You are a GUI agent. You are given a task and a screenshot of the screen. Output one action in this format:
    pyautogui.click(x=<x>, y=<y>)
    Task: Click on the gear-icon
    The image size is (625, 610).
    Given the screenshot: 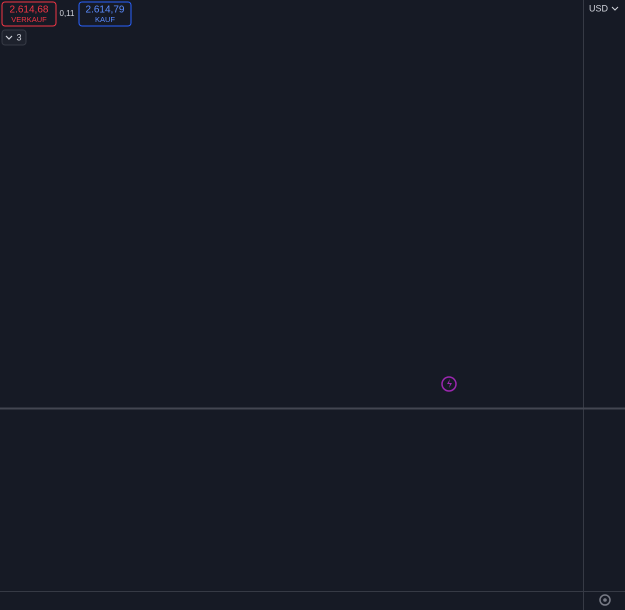 What is the action you would take?
    pyautogui.click(x=605, y=600)
    